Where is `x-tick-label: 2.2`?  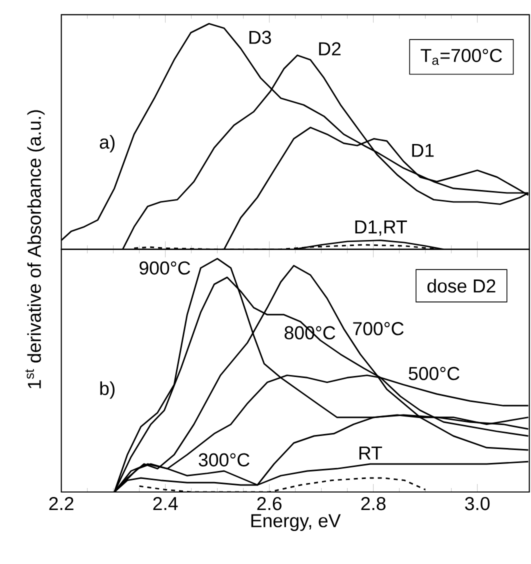 x-tick-label: 2.2 is located at coordinates (61, 503).